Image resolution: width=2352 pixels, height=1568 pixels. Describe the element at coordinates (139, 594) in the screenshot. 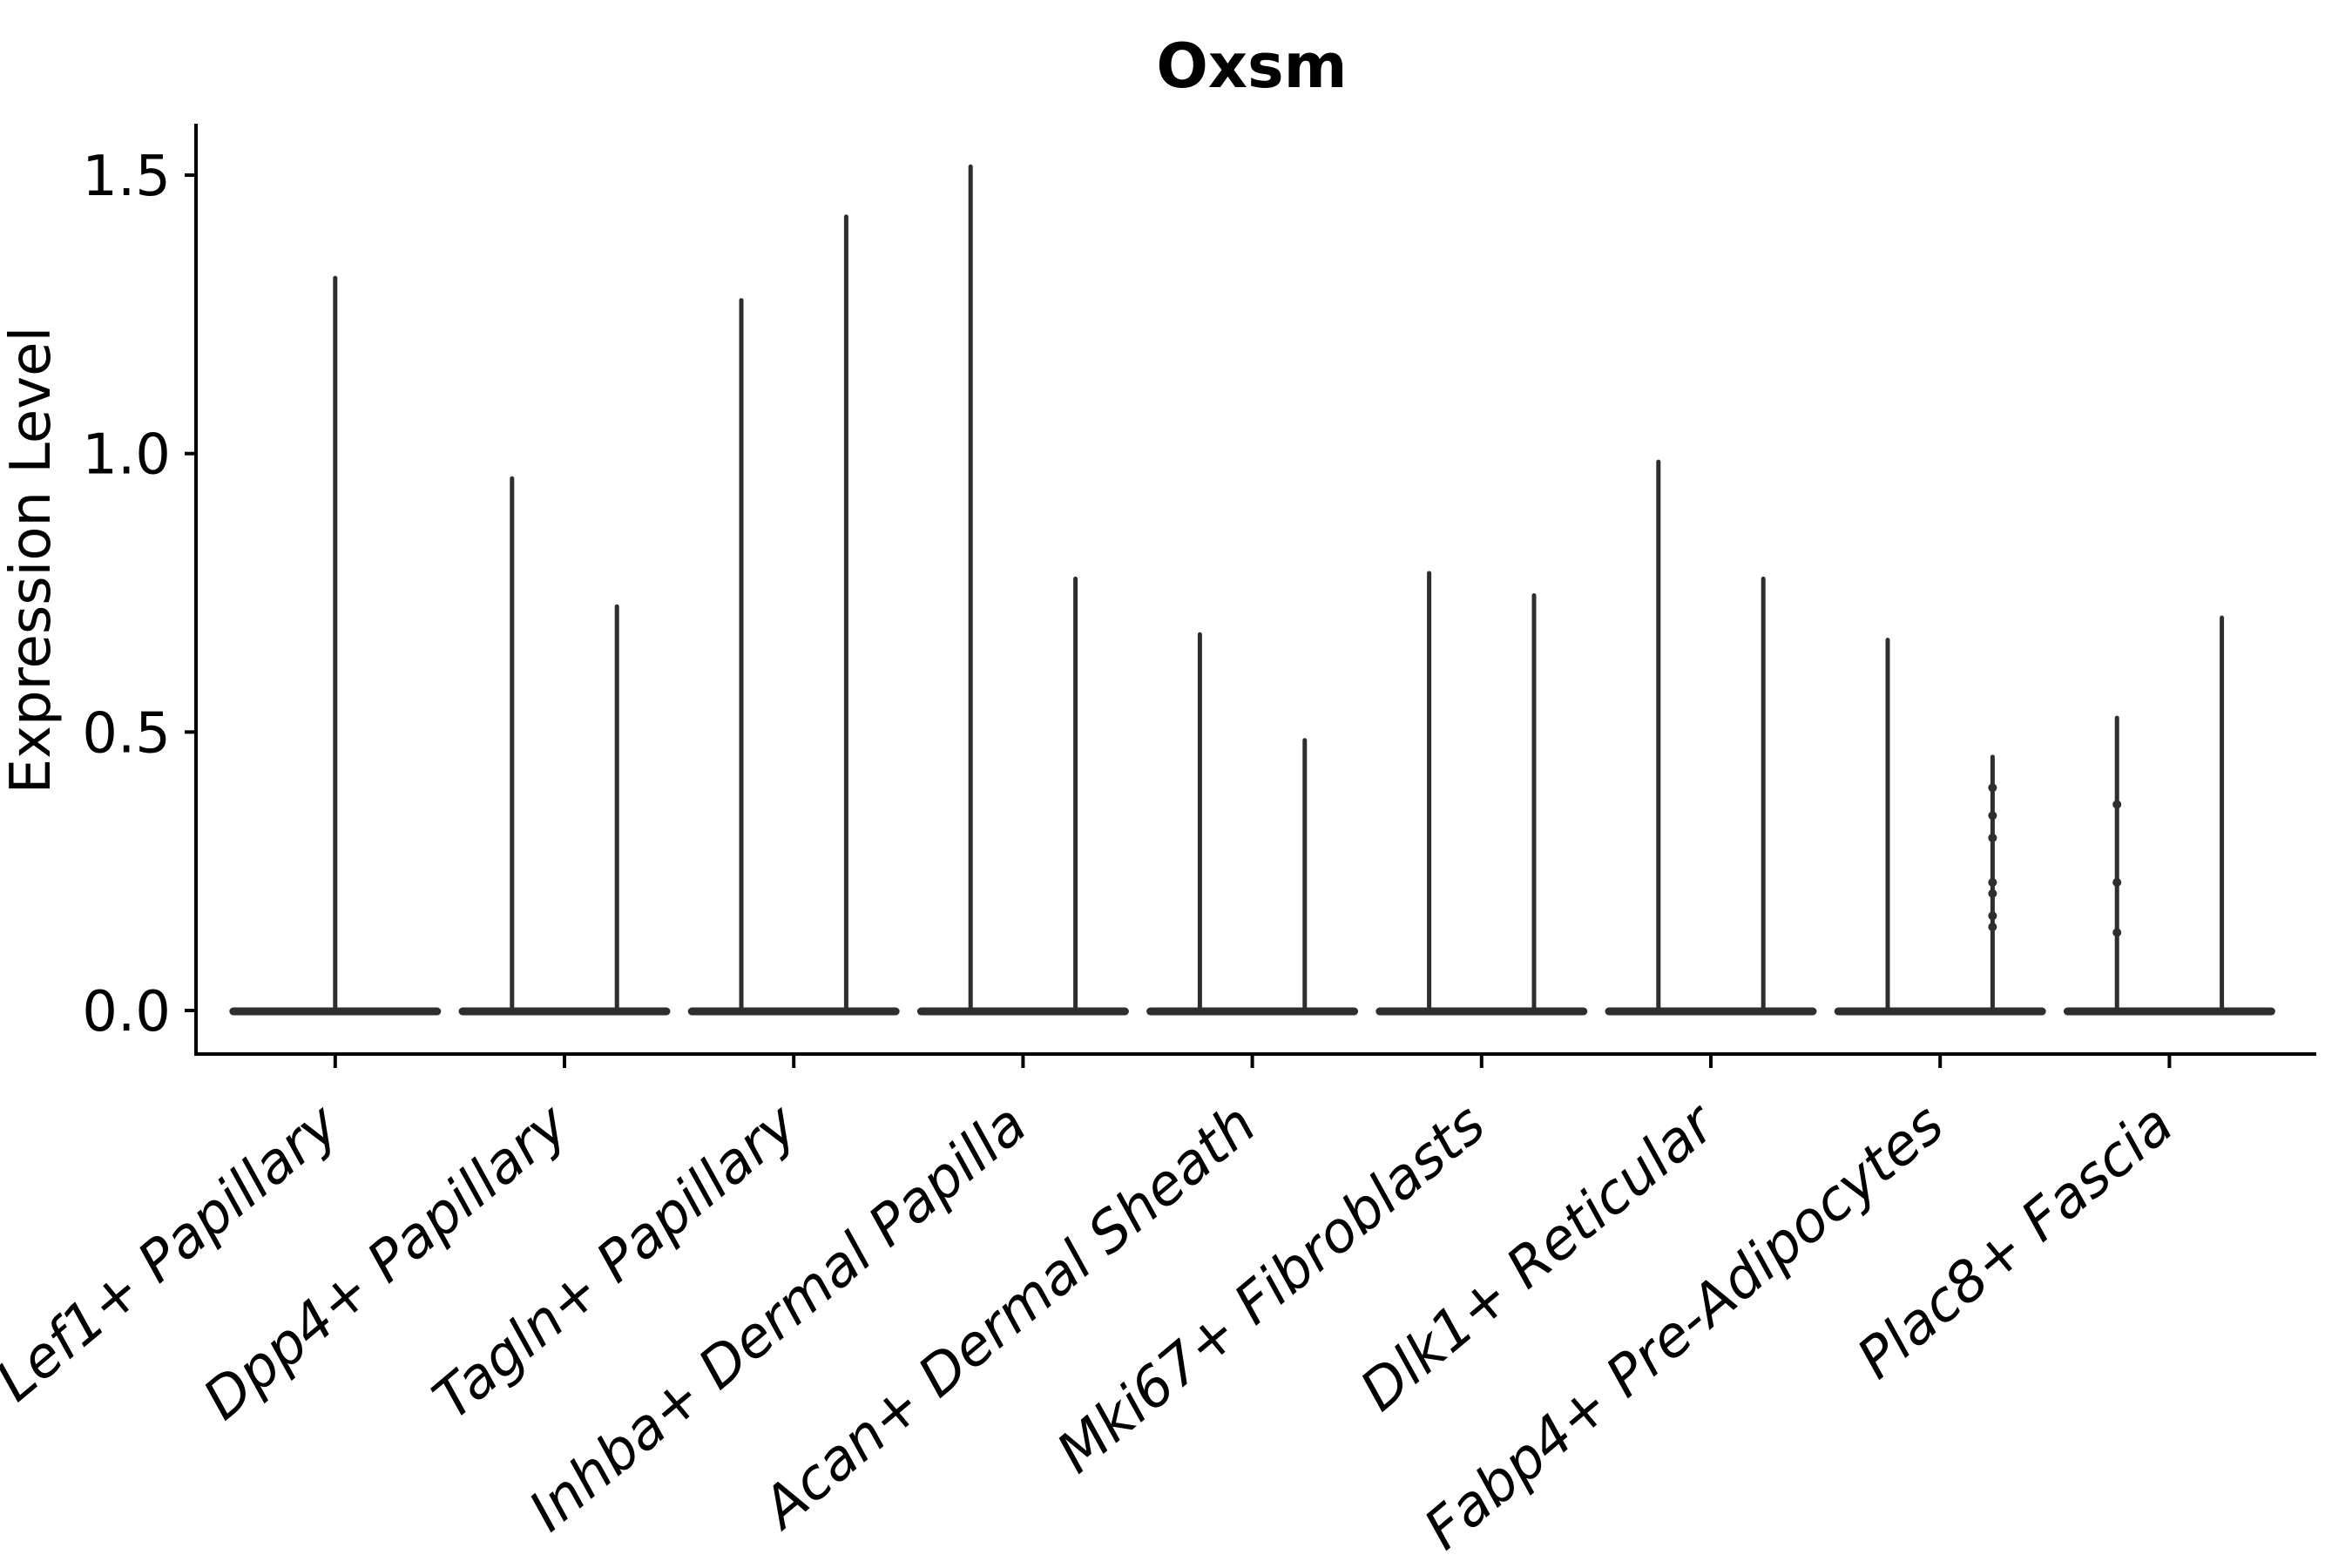

I see `ytick-group: 0.0 0.5 1.0 1.5` at that location.